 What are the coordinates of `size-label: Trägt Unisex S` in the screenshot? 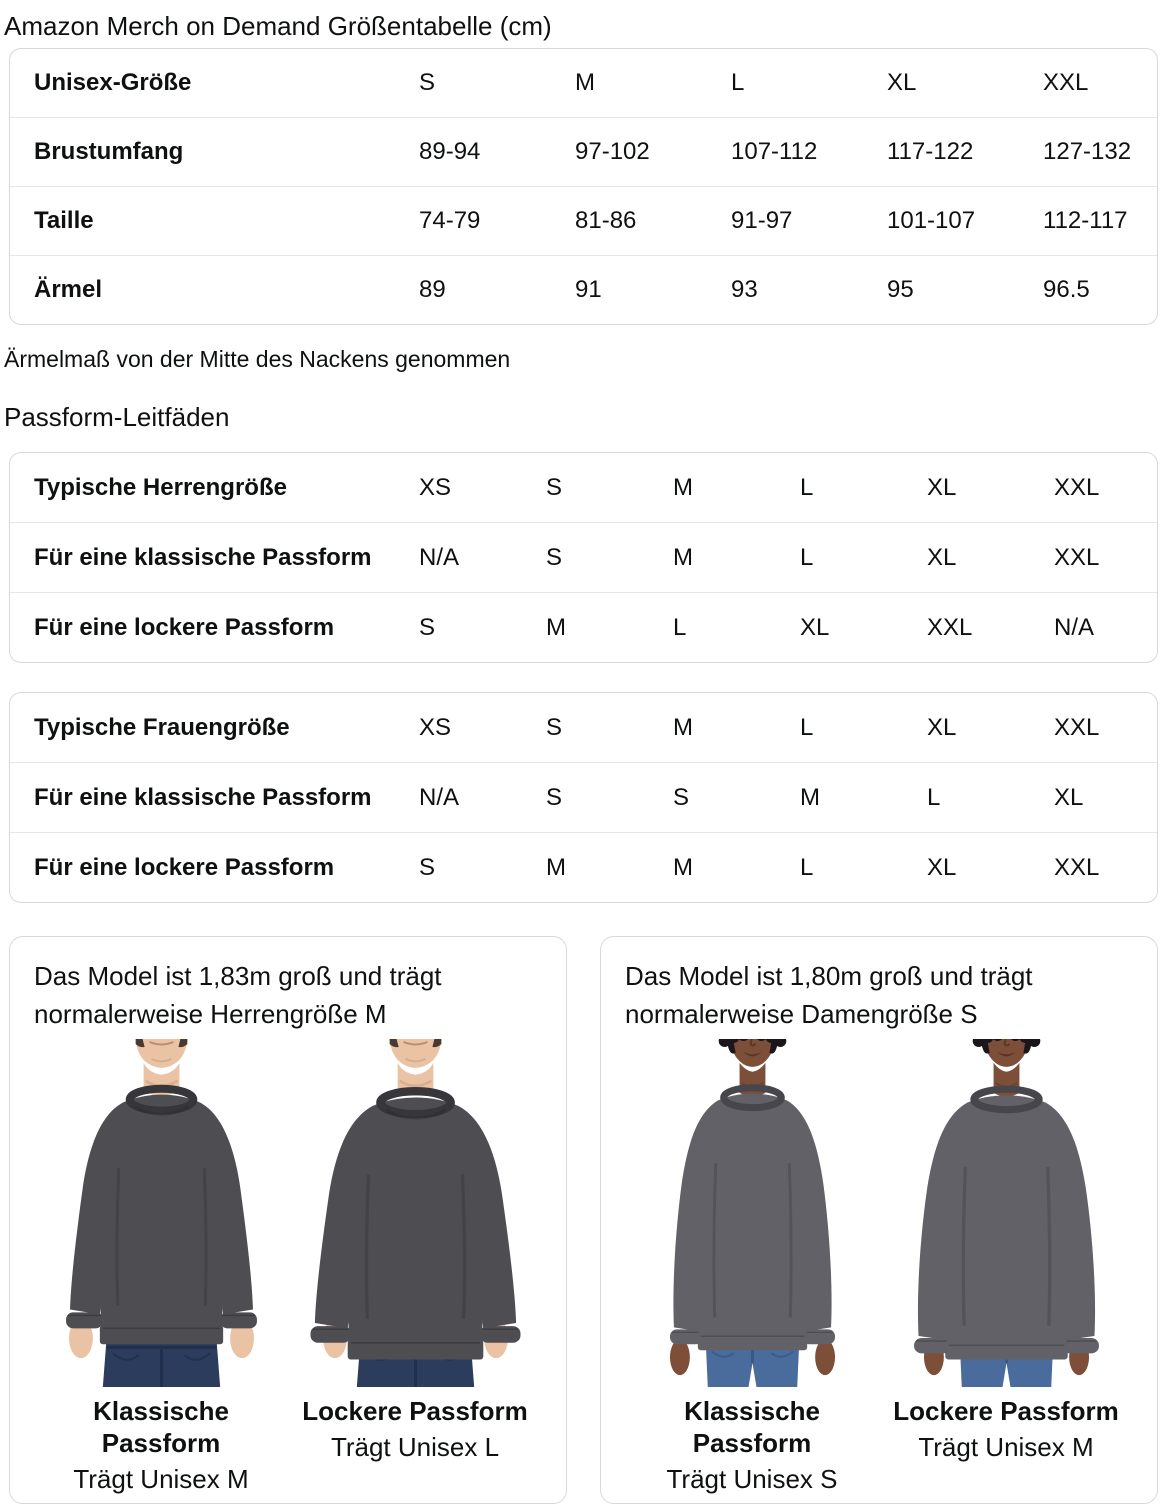 It's located at (752, 1479).